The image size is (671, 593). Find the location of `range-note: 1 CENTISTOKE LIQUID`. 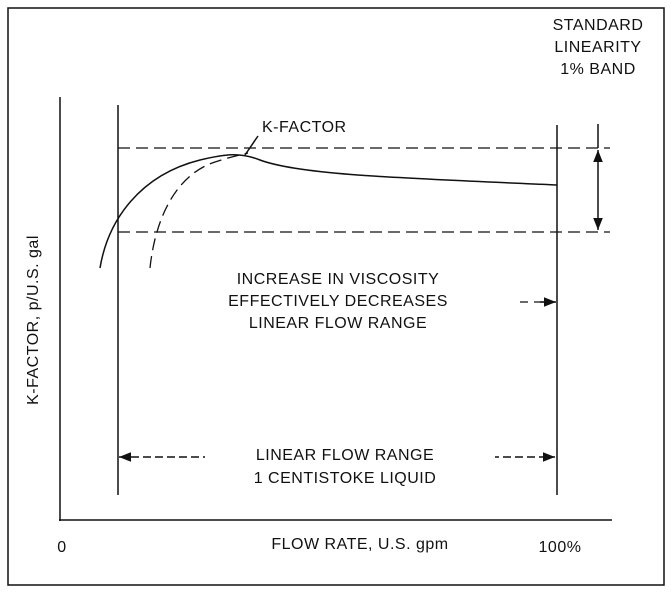

range-note: 1 CENTISTOKE LIQUID is located at coordinates (345, 478).